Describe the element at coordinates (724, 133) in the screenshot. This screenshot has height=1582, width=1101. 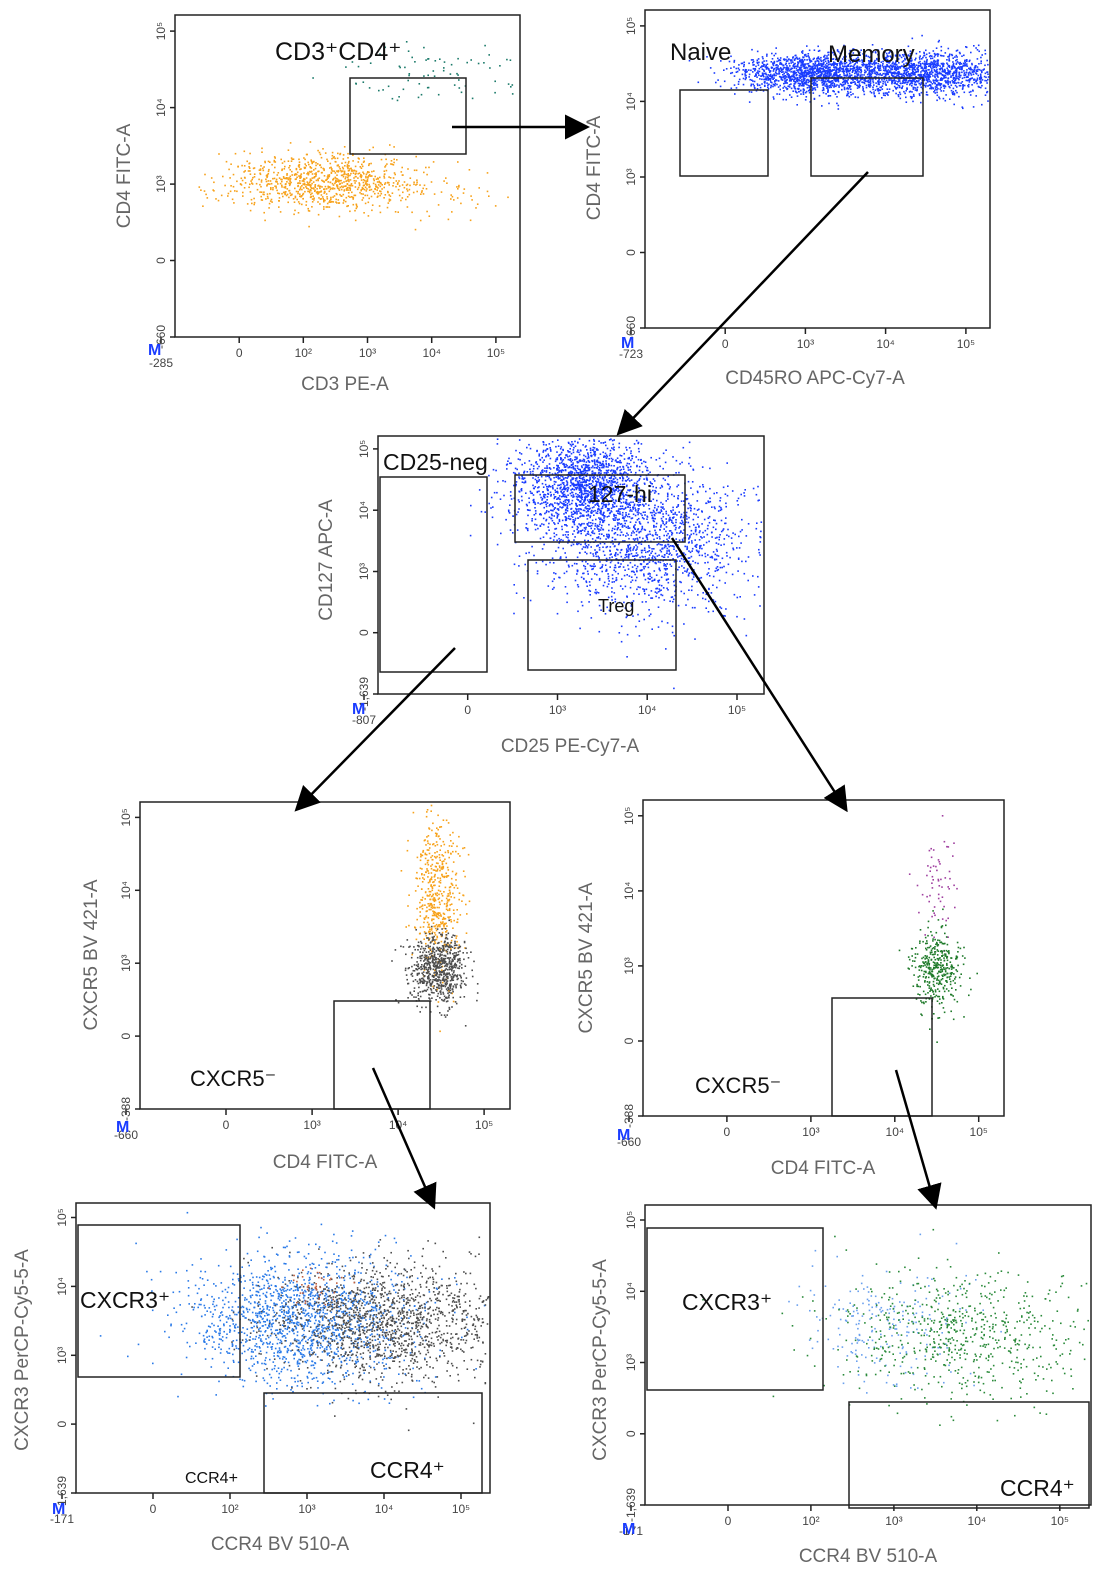
I see `gate-naive` at that location.